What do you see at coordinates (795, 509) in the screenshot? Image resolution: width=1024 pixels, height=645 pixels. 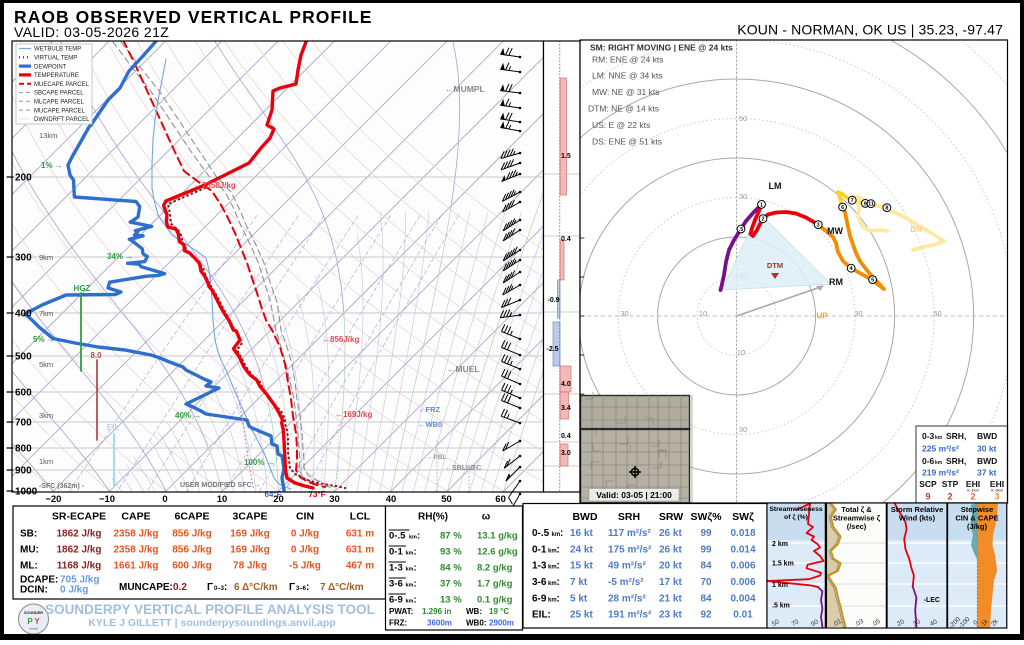 I see `svg-text: Streamwiseness` at bounding box center [795, 509].